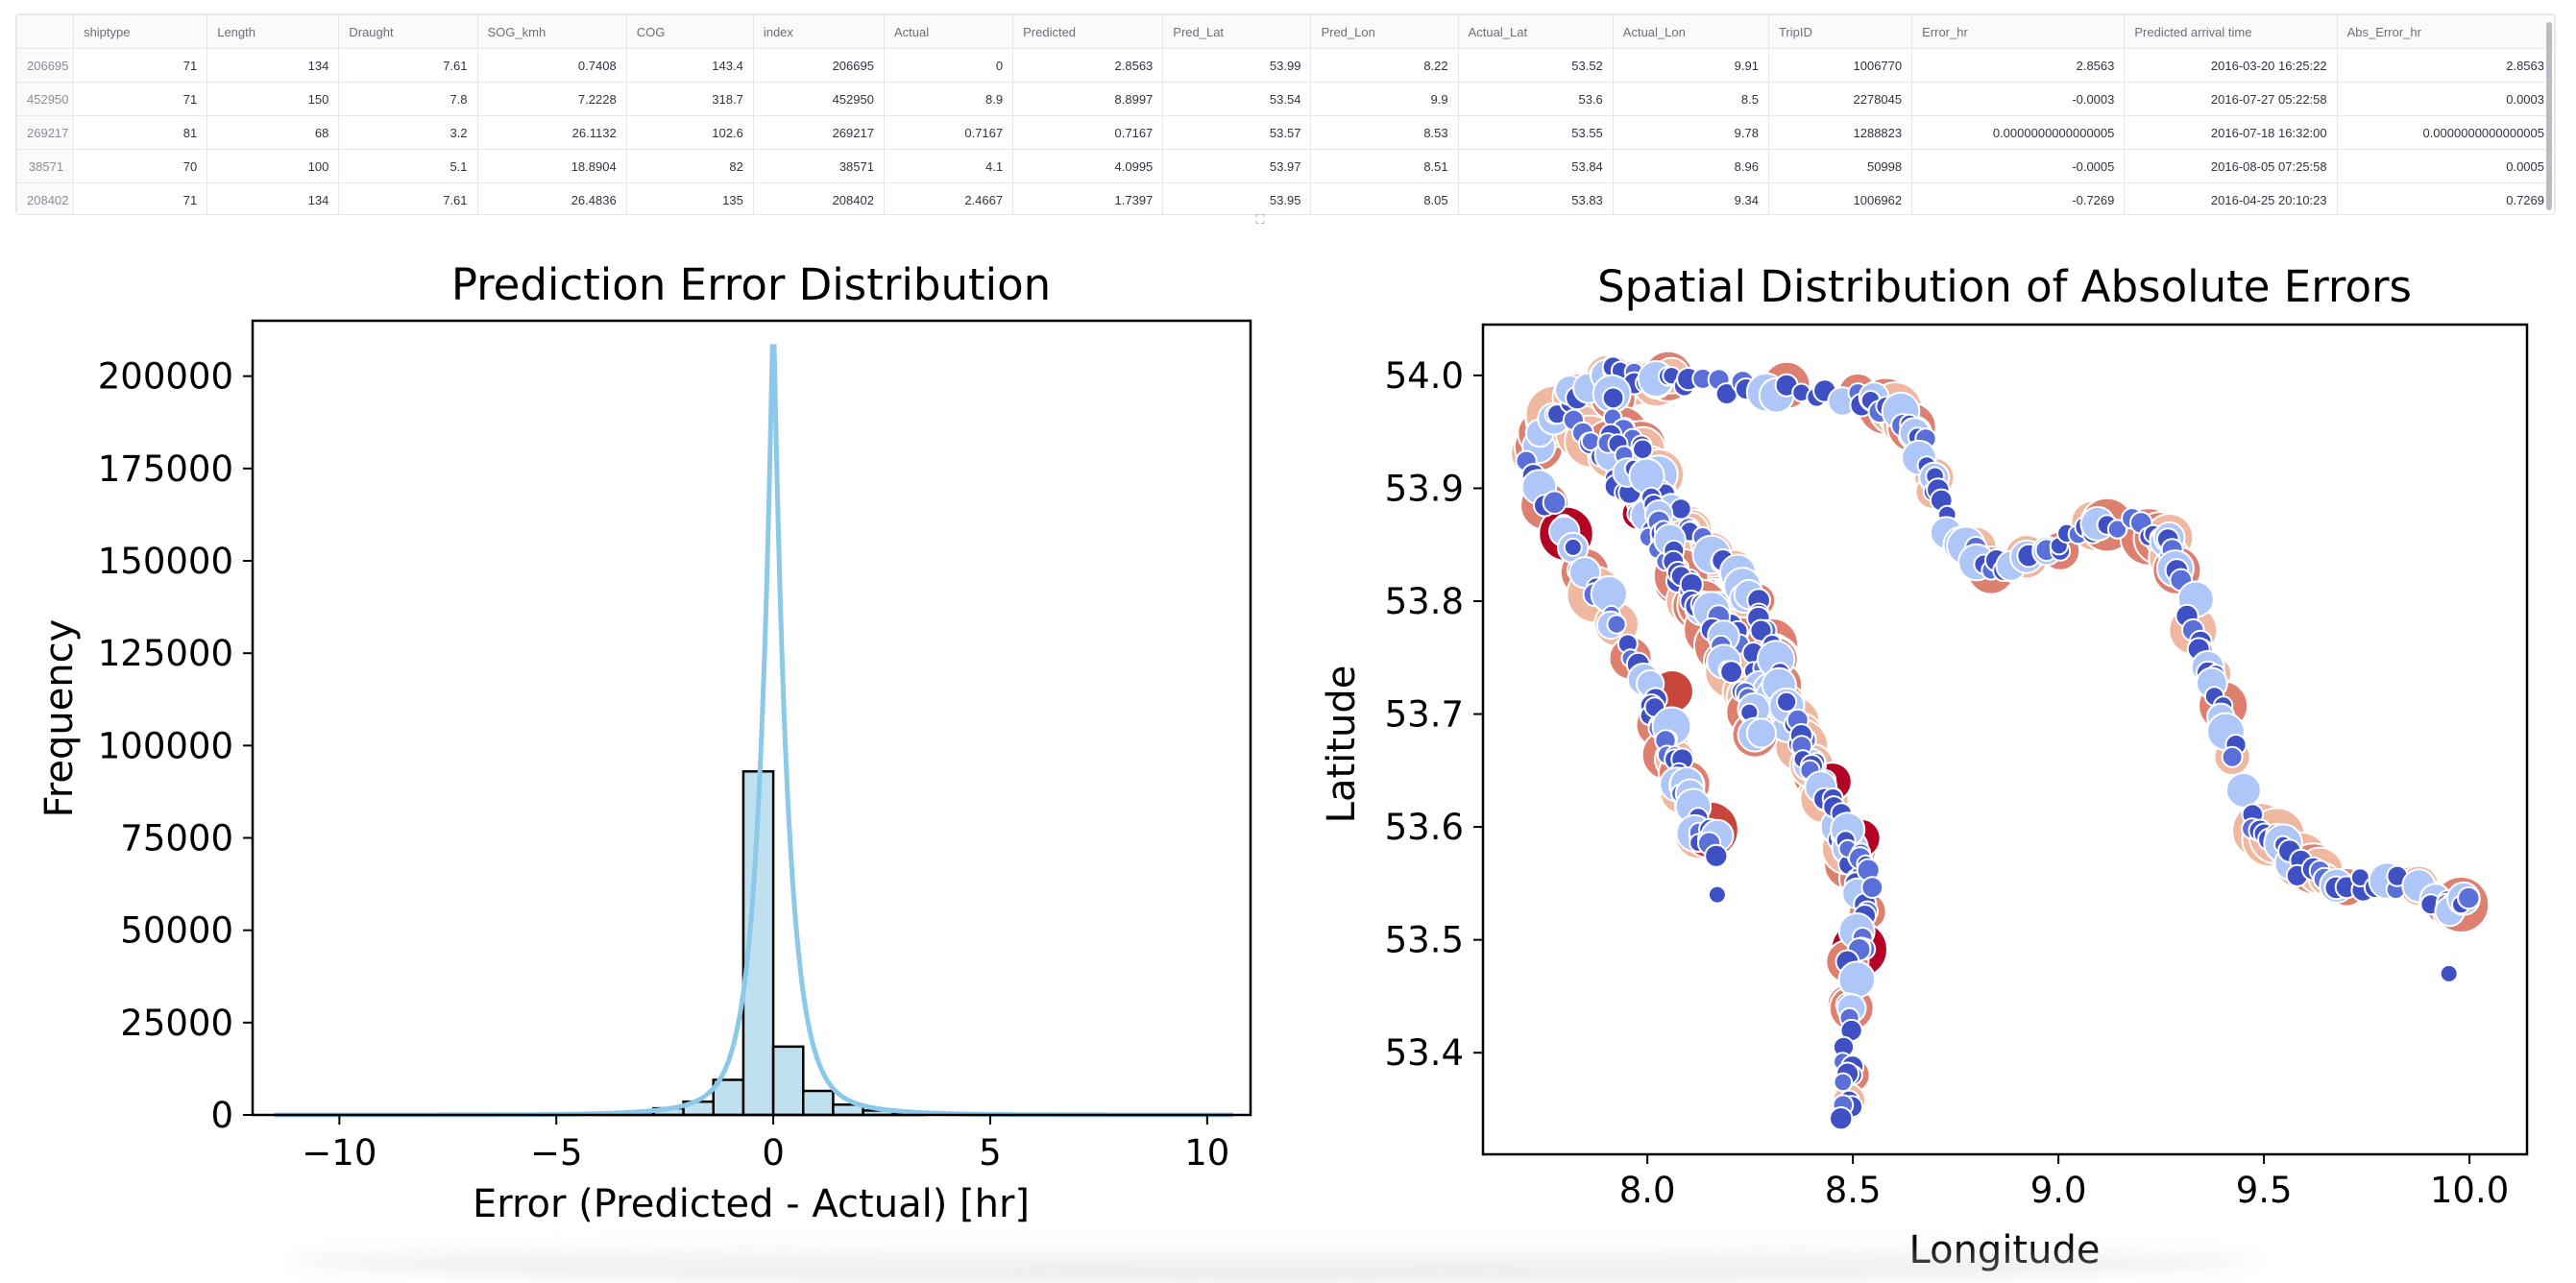 The width and height of the screenshot is (2576, 1283). What do you see at coordinates (2445, 198) in the screenshot?
I see `table-cell: 0.7269` at bounding box center [2445, 198].